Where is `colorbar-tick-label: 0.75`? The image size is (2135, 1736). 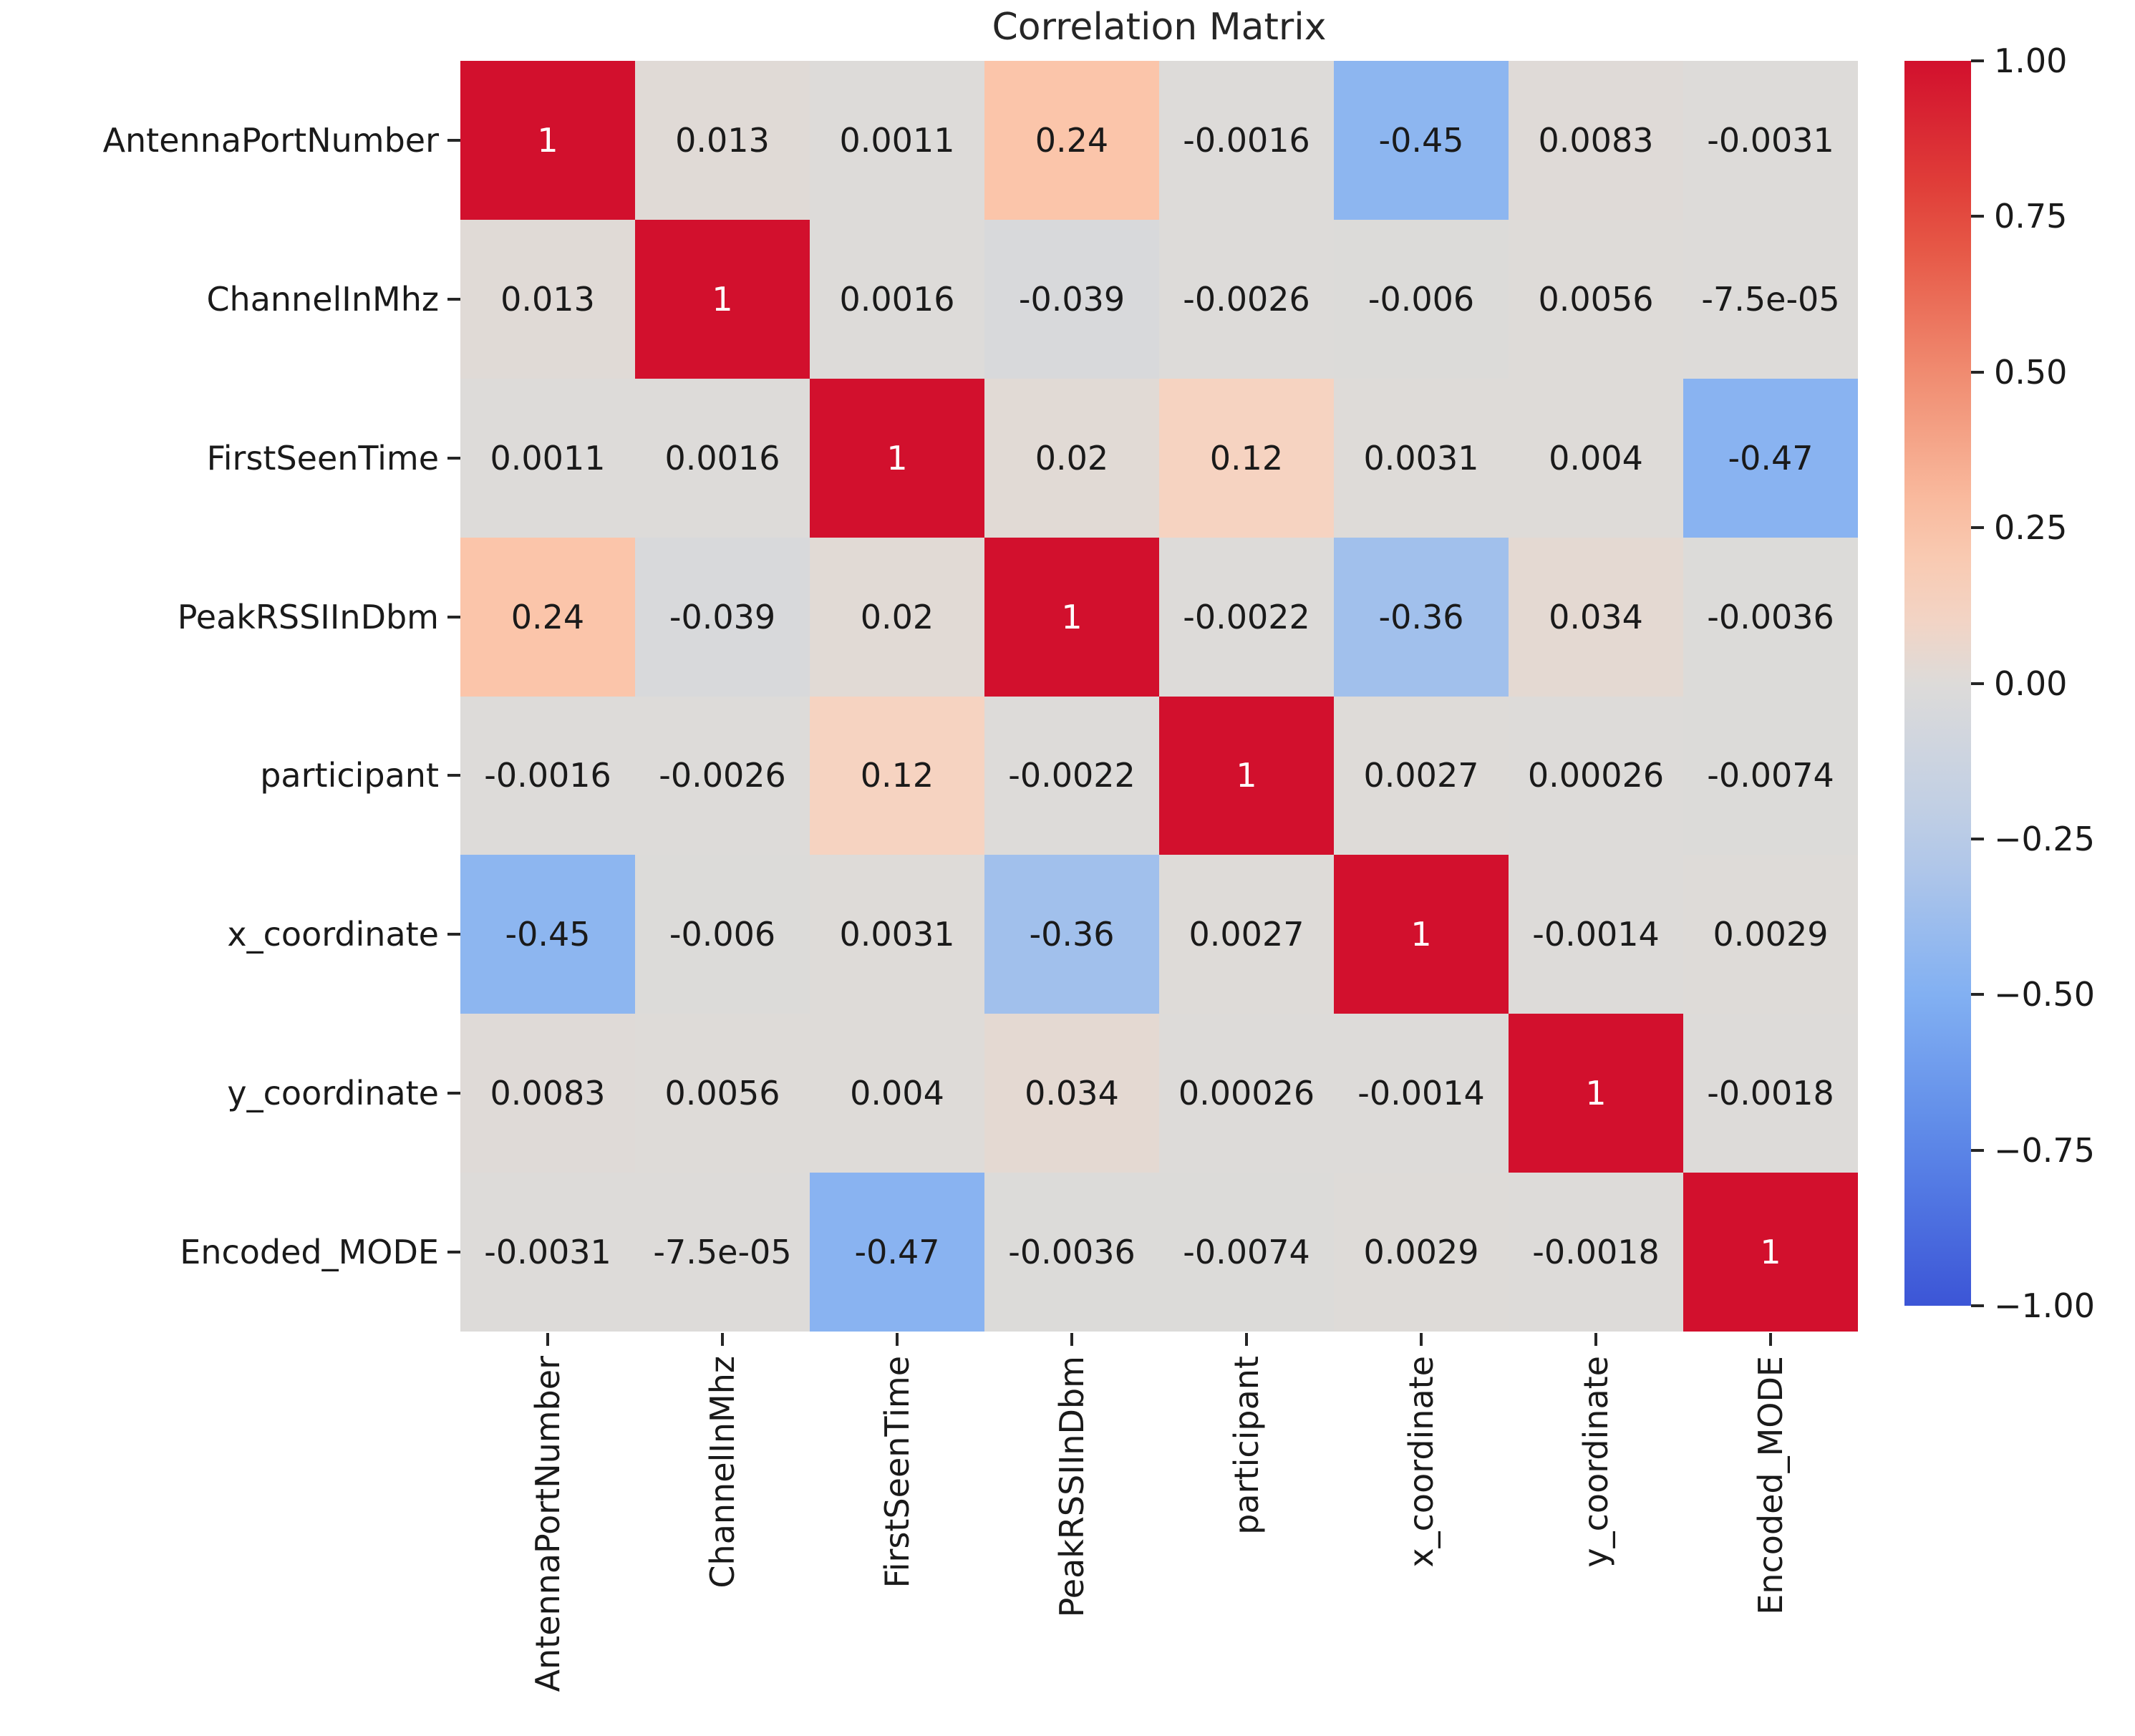 colorbar-tick-label: 0.75 is located at coordinates (2031, 216).